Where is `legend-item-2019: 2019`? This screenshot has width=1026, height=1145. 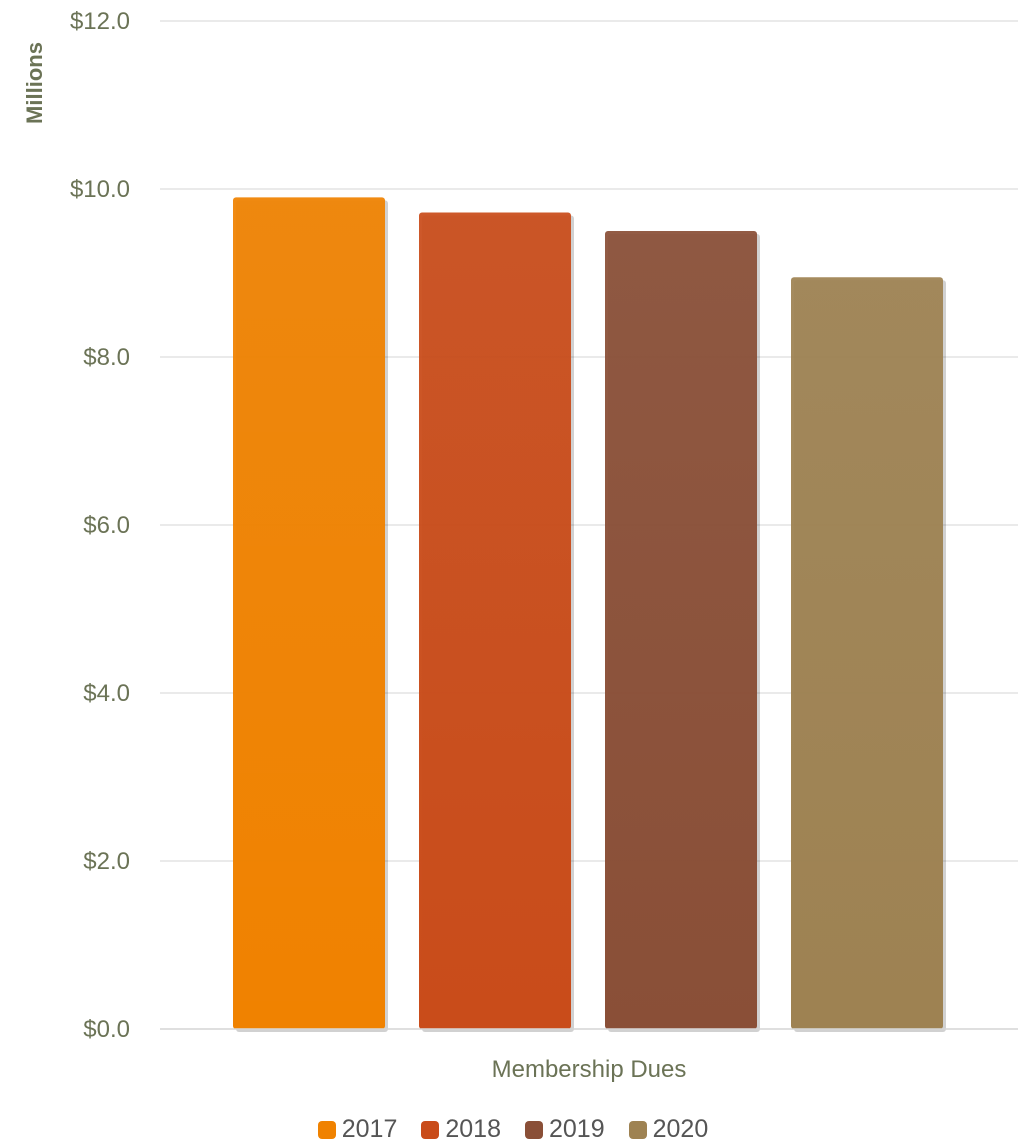 legend-item-2019: 2019 is located at coordinates (565, 1129).